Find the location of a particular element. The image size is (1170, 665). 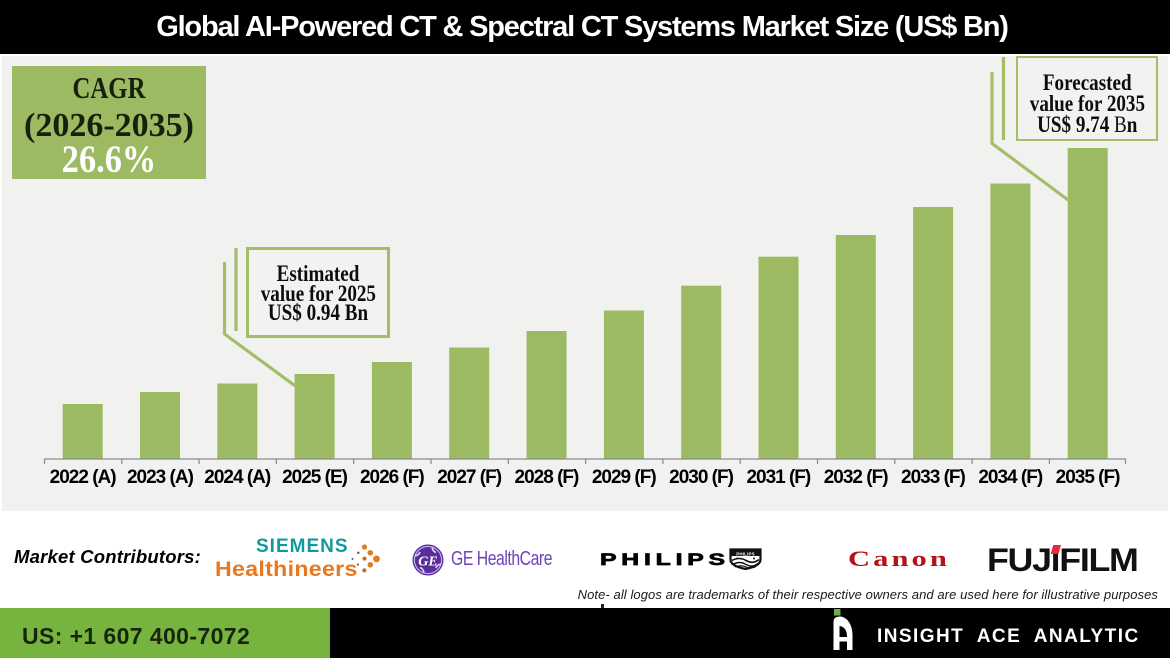

svg-text: GE is located at coordinates (427, 562).